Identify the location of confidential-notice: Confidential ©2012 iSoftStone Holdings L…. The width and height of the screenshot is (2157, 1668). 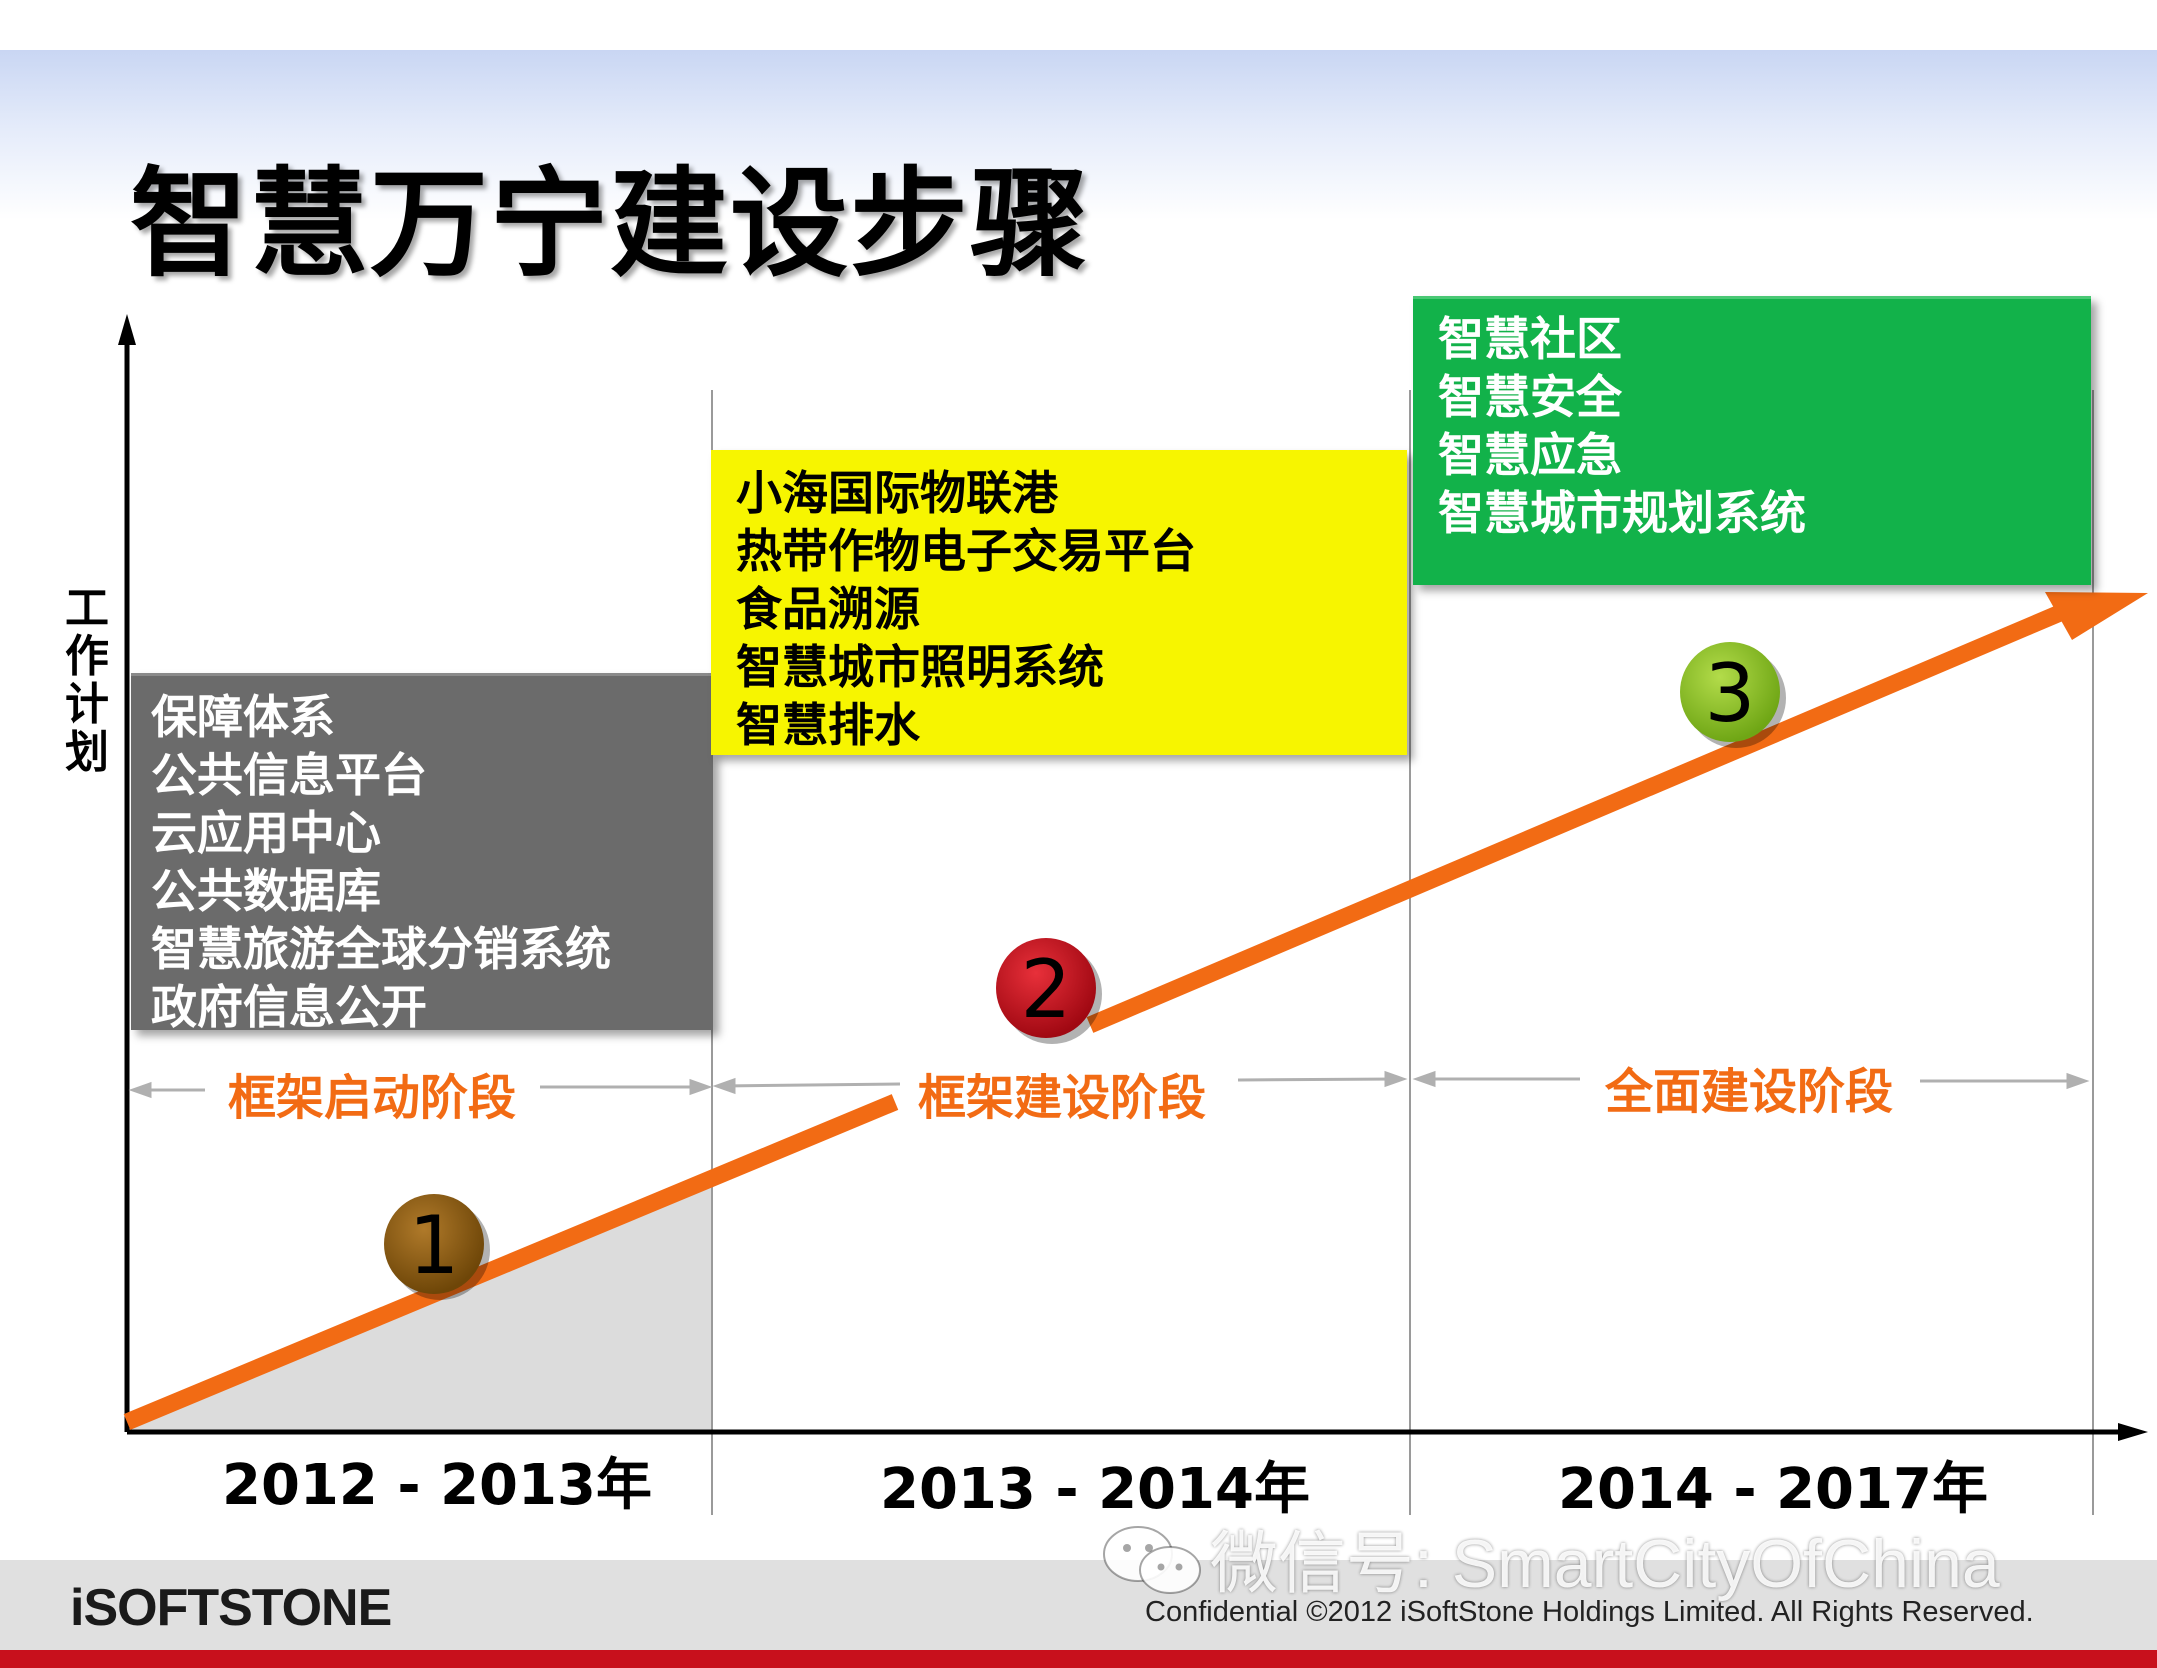
(1589, 1612).